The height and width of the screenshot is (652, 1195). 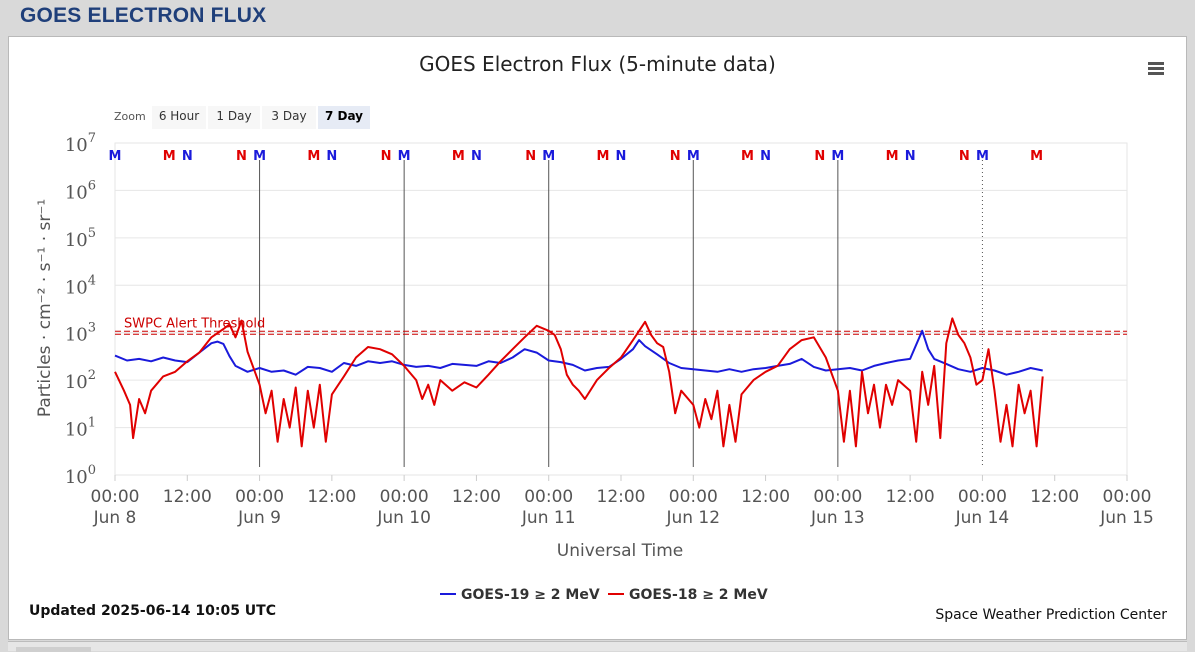 I want to click on zoom-3-day-button: 3 Day, so click(x=289, y=117).